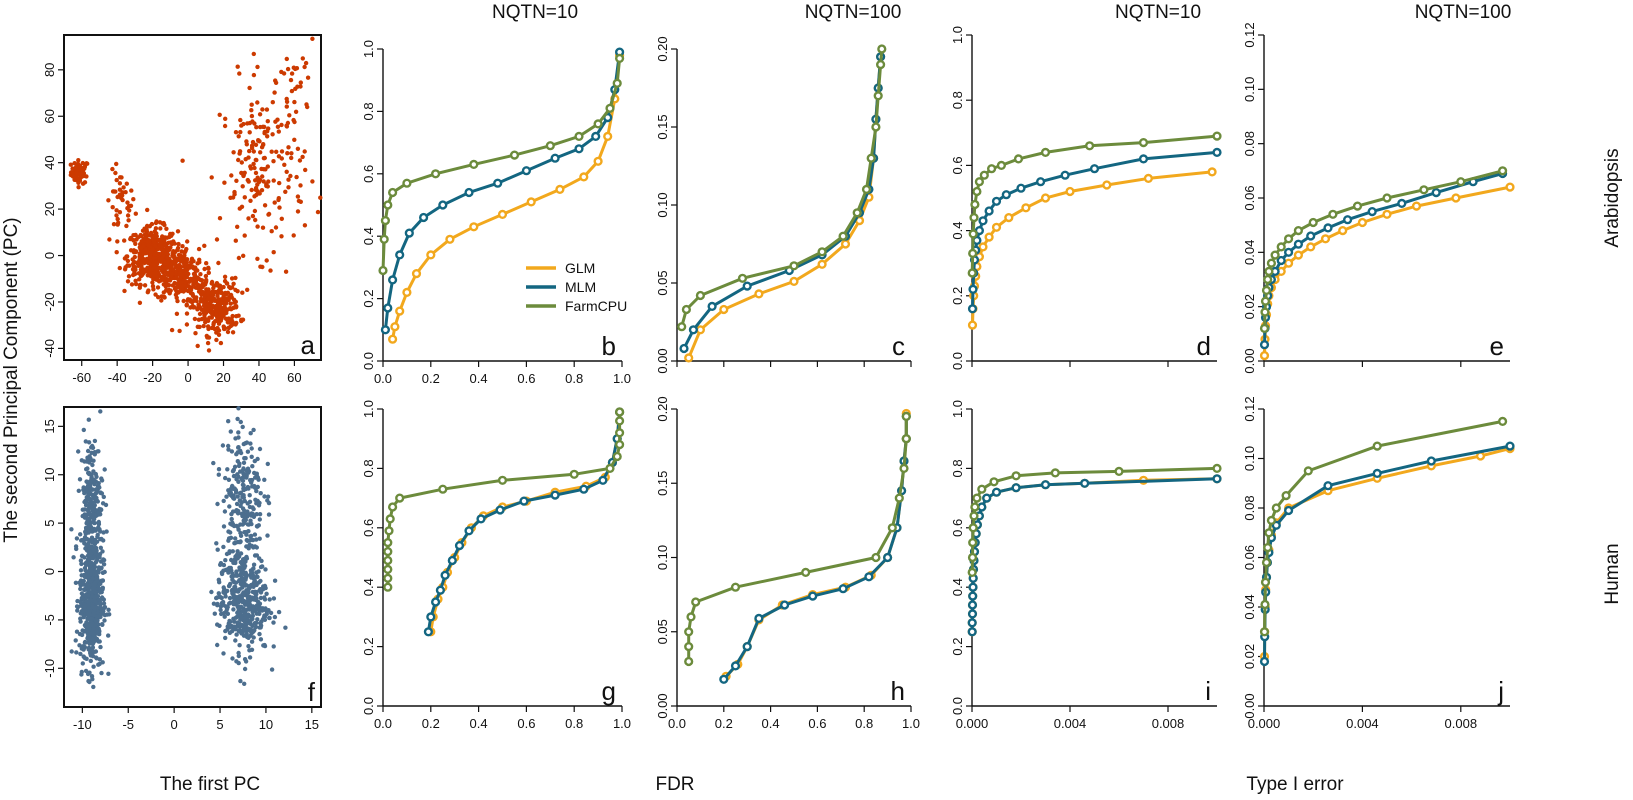 This screenshot has height=800, width=1633. I want to click on y-tick-label: 0.2, so click(368, 647).